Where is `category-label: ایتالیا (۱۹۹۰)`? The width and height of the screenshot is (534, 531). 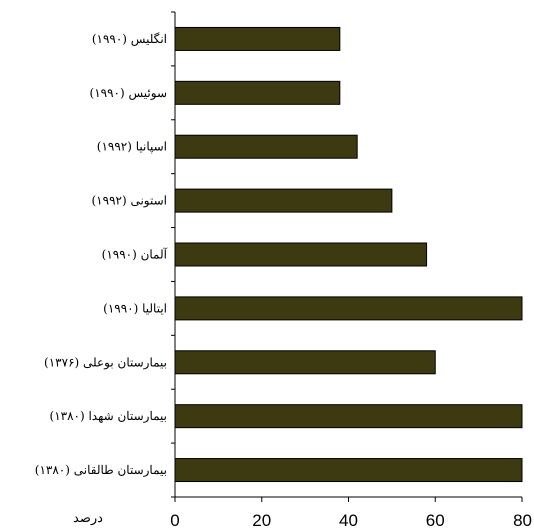
category-label: ایتالیا (۱۹۹۰) is located at coordinates (135, 308).